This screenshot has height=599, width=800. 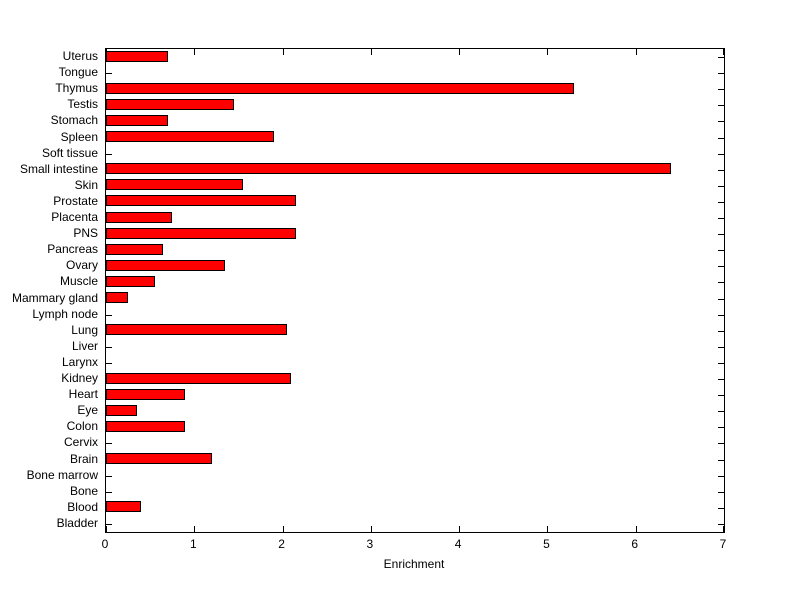 I want to click on bar-blood, so click(x=124, y=507).